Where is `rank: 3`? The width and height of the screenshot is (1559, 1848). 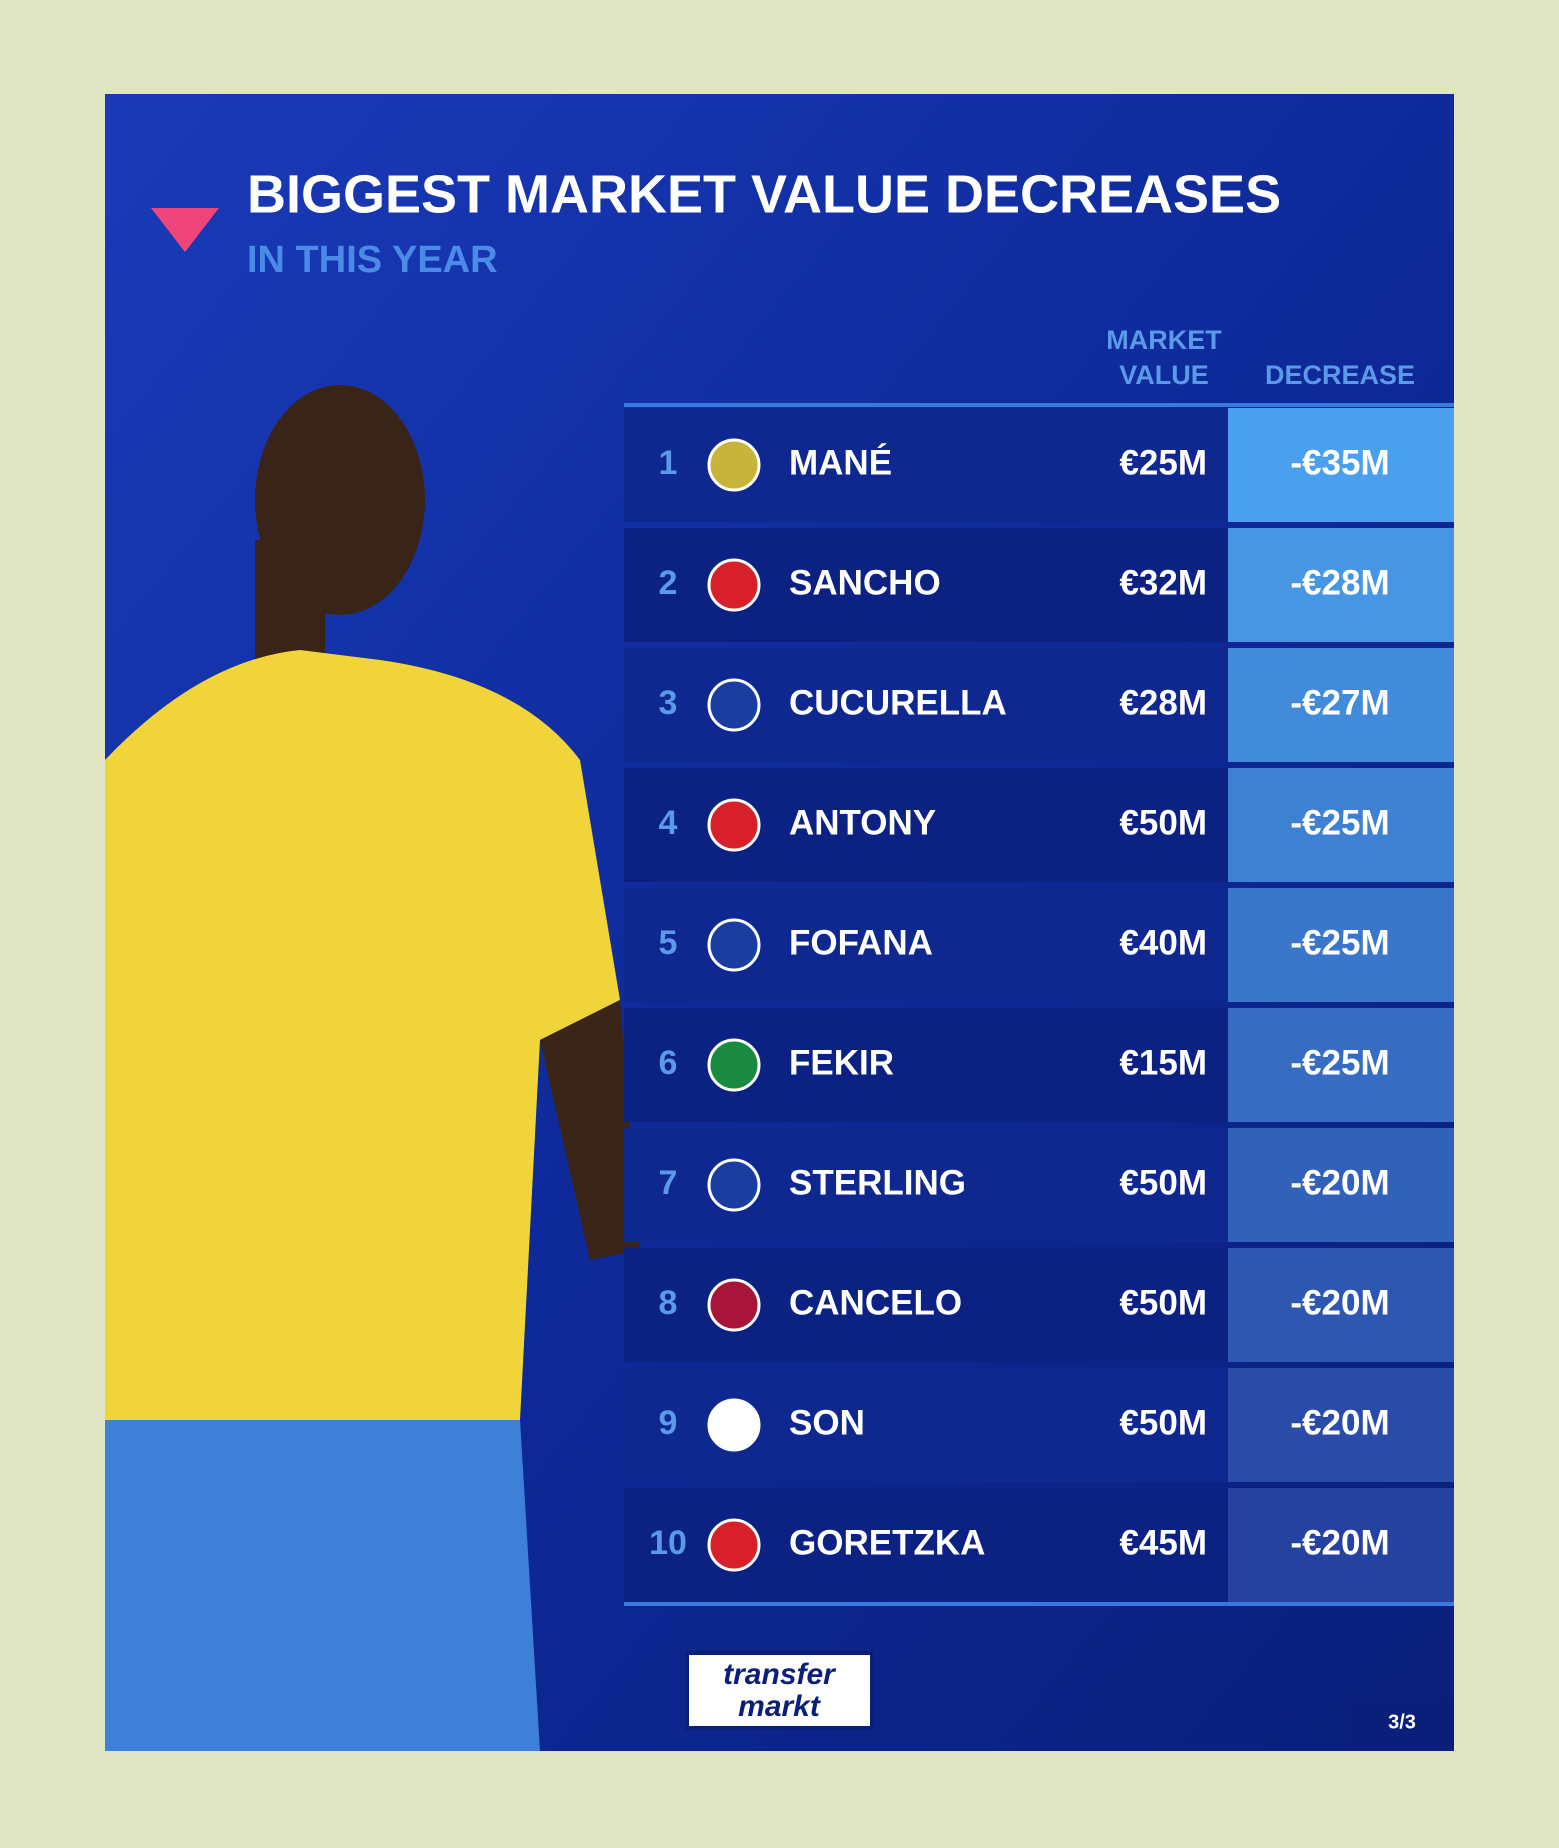
rank: 3 is located at coordinates (668, 703).